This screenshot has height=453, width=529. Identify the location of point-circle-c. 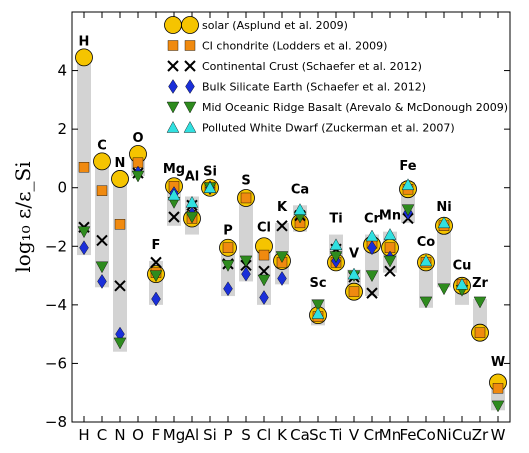
(102, 161).